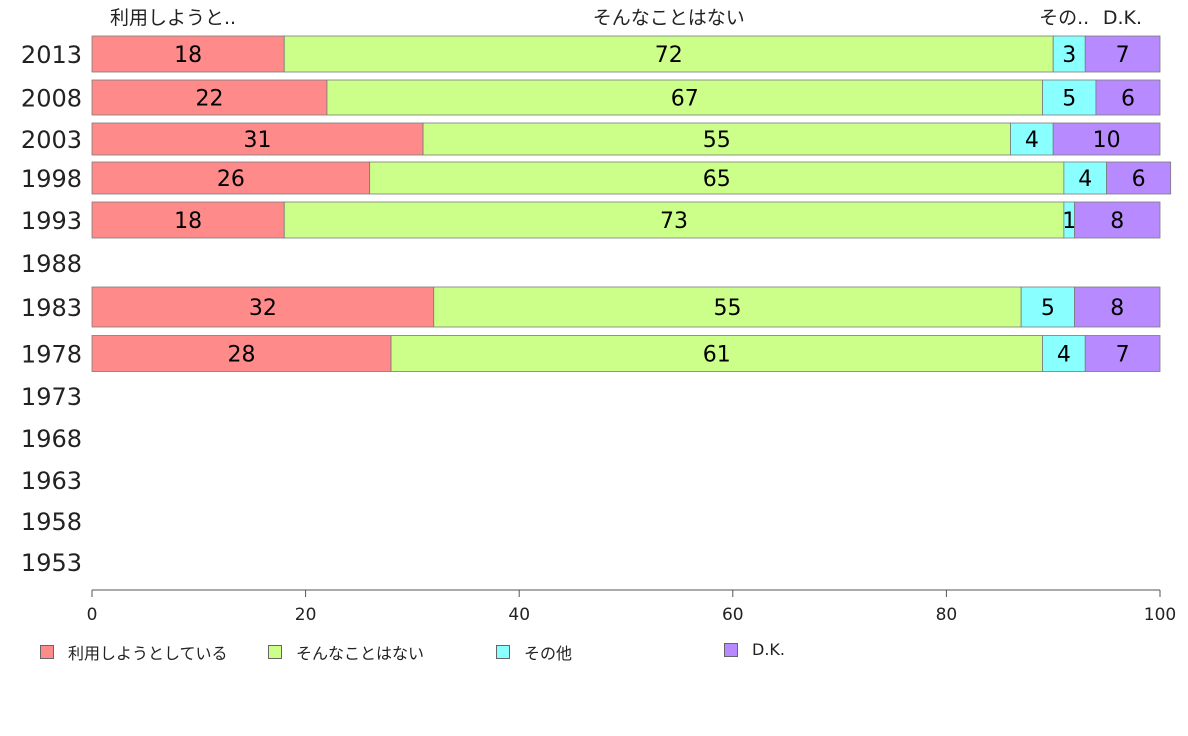 The height and width of the screenshot is (736, 1188). I want to click on legend-label: D.K., so click(768, 649).